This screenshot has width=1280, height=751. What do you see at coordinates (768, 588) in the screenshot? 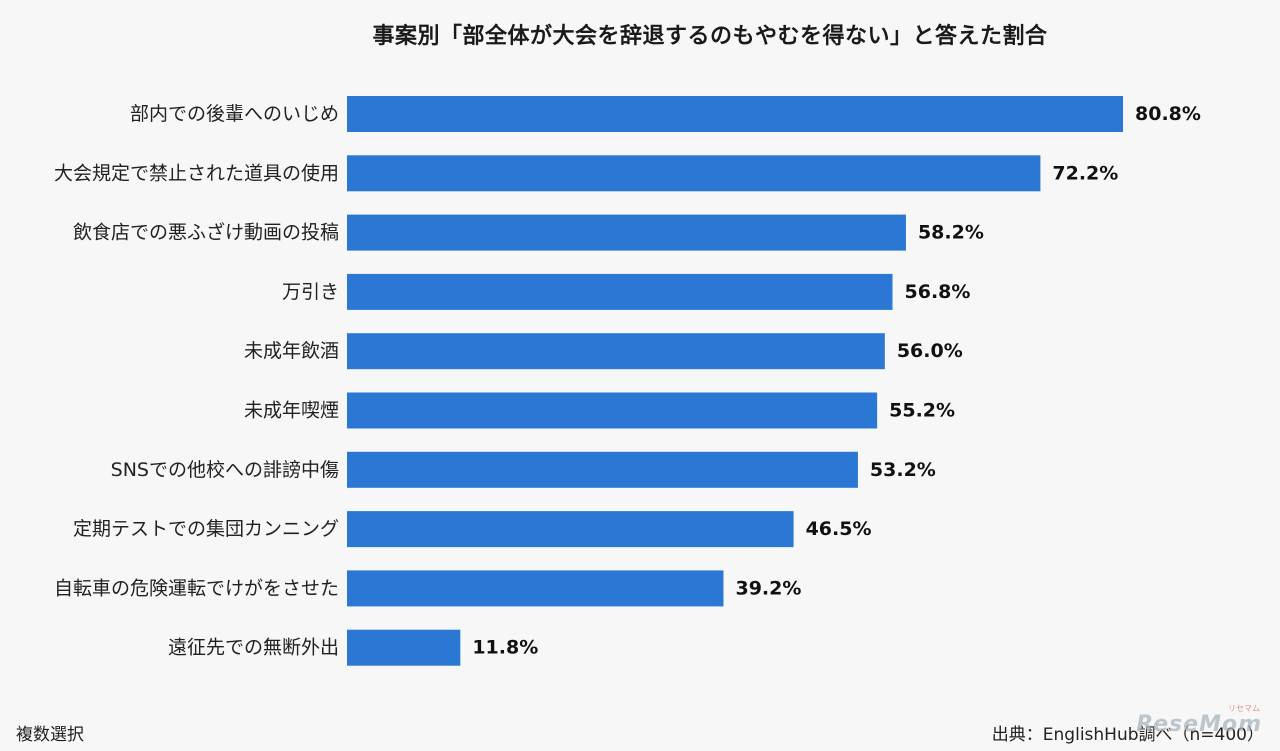
I see `value-label: 39.2%` at bounding box center [768, 588].